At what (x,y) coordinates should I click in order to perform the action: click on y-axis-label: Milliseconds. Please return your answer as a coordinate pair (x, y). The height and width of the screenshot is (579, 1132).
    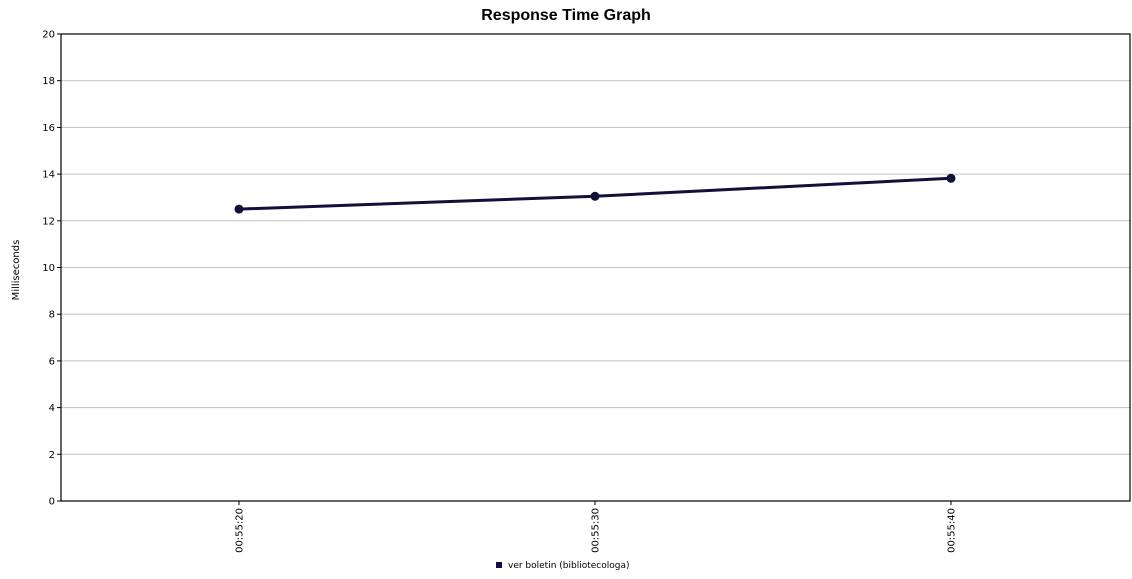
    Looking at the image, I should click on (16, 270).